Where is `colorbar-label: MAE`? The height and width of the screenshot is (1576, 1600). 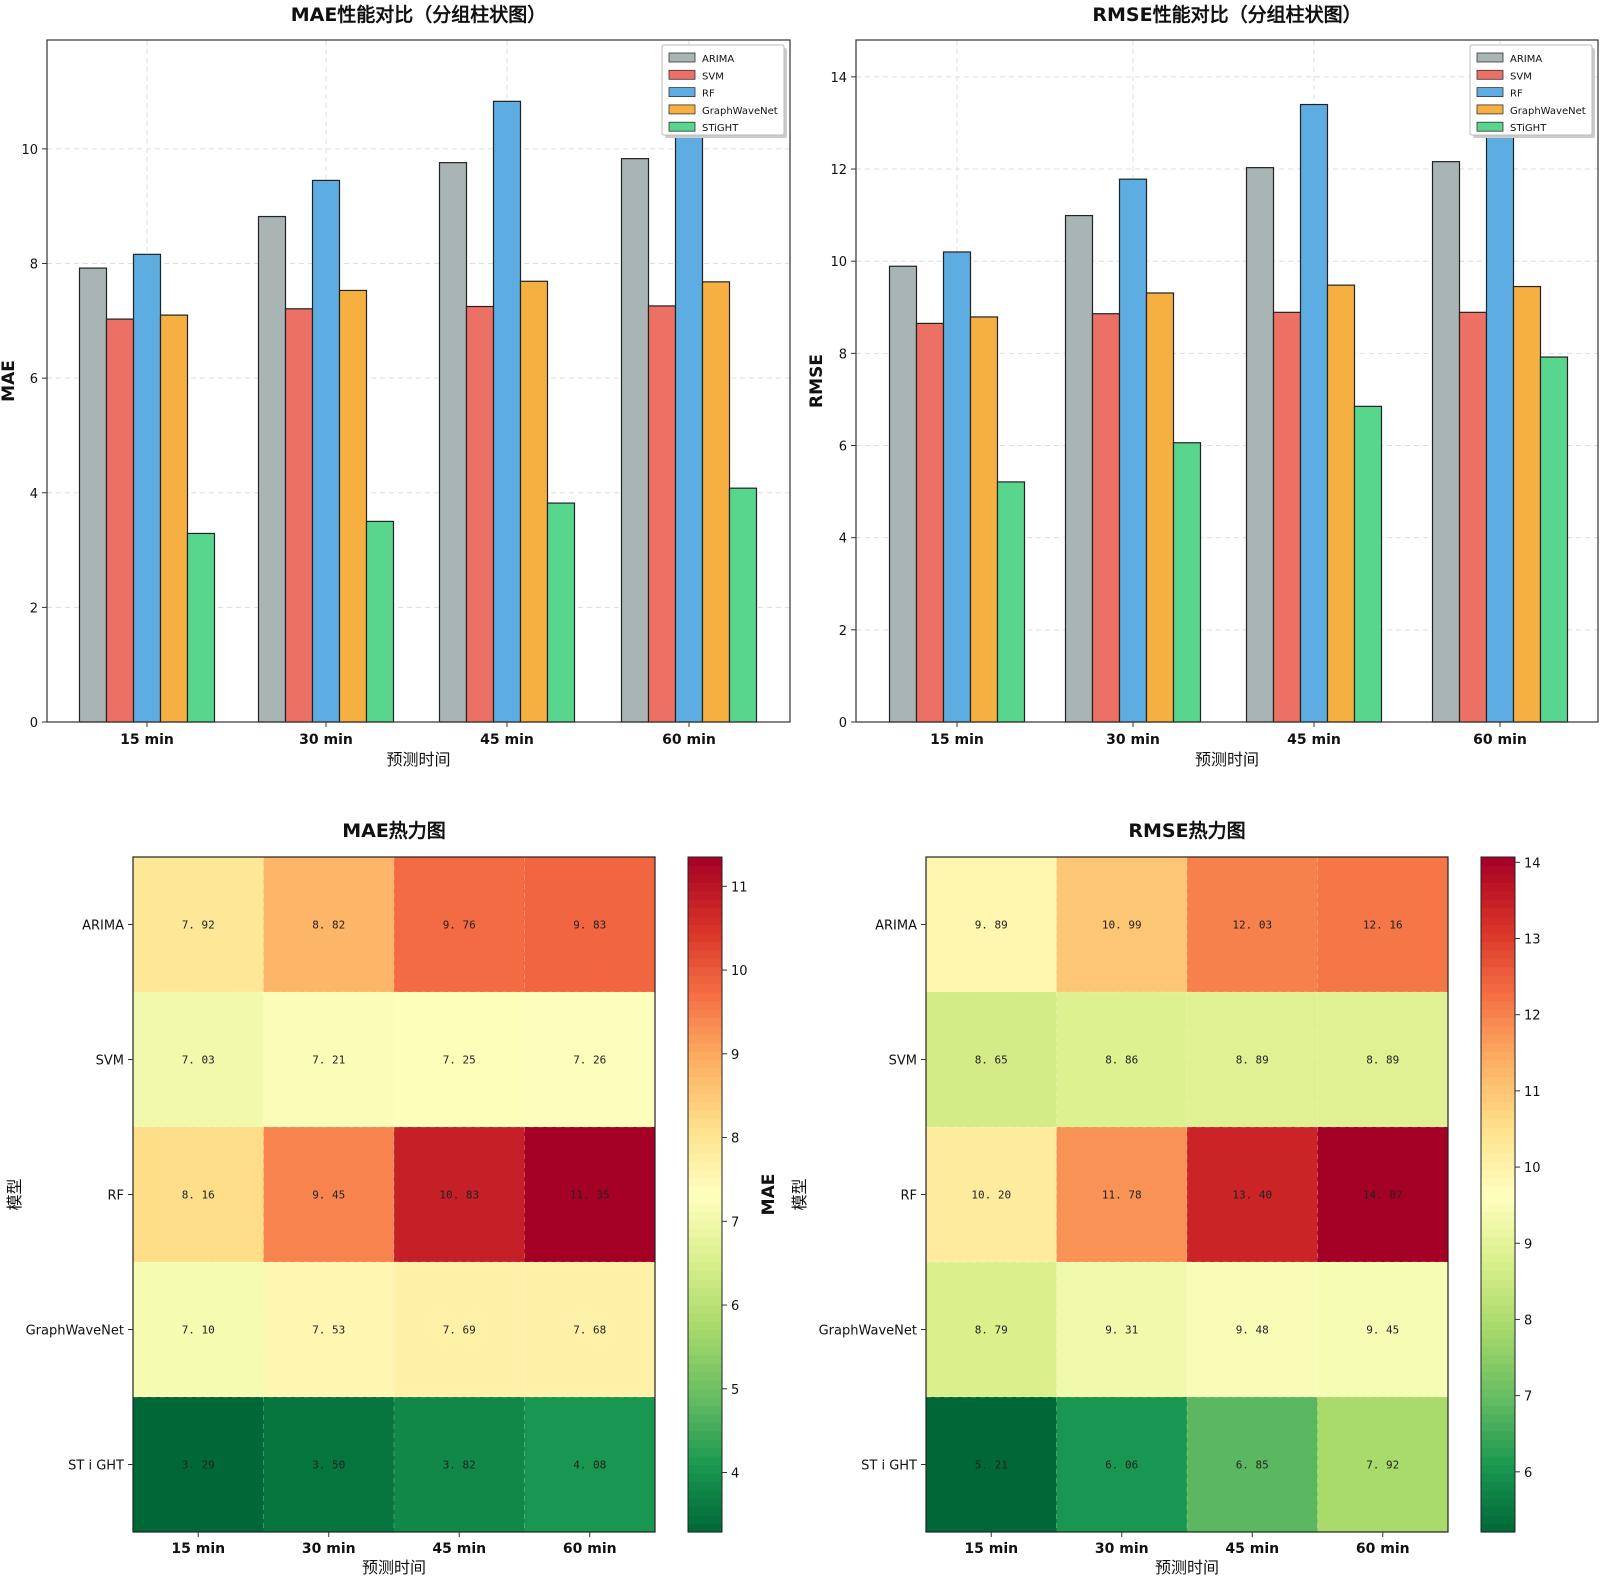
colorbar-label: MAE is located at coordinates (769, 1195).